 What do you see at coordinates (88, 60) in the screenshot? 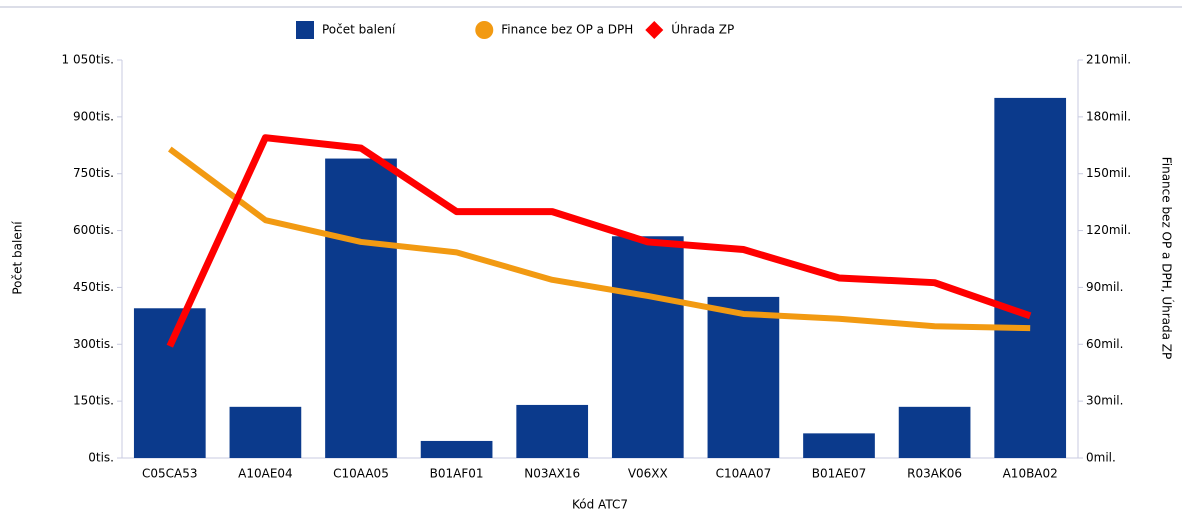
I see `y-tick-label: 1 050tis.` at bounding box center [88, 60].